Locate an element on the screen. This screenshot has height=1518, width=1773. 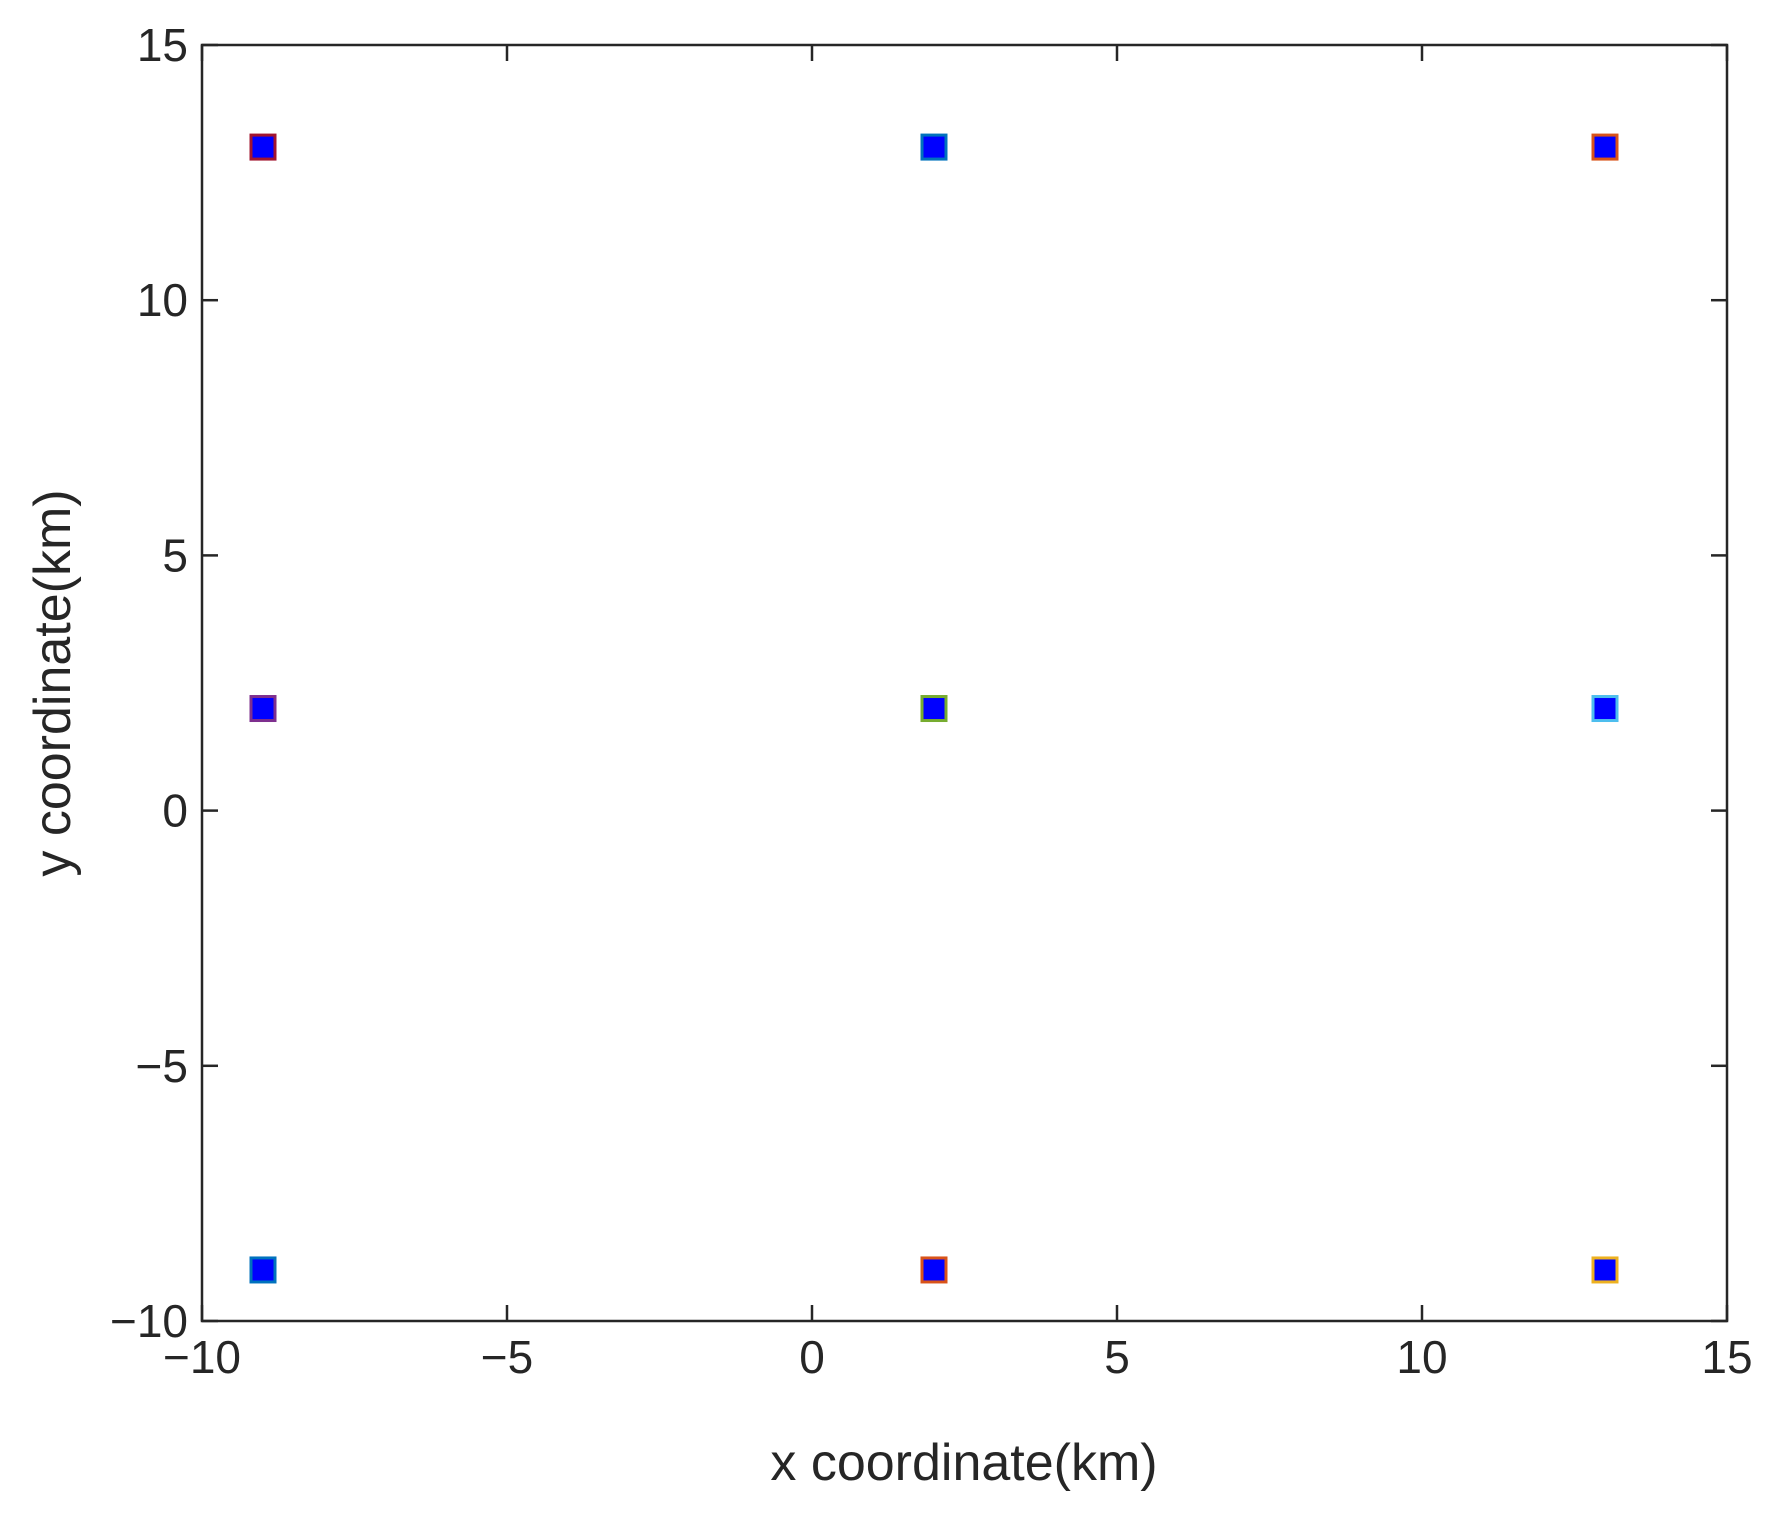
y-tick-label: 15 is located at coordinates (162, 45).